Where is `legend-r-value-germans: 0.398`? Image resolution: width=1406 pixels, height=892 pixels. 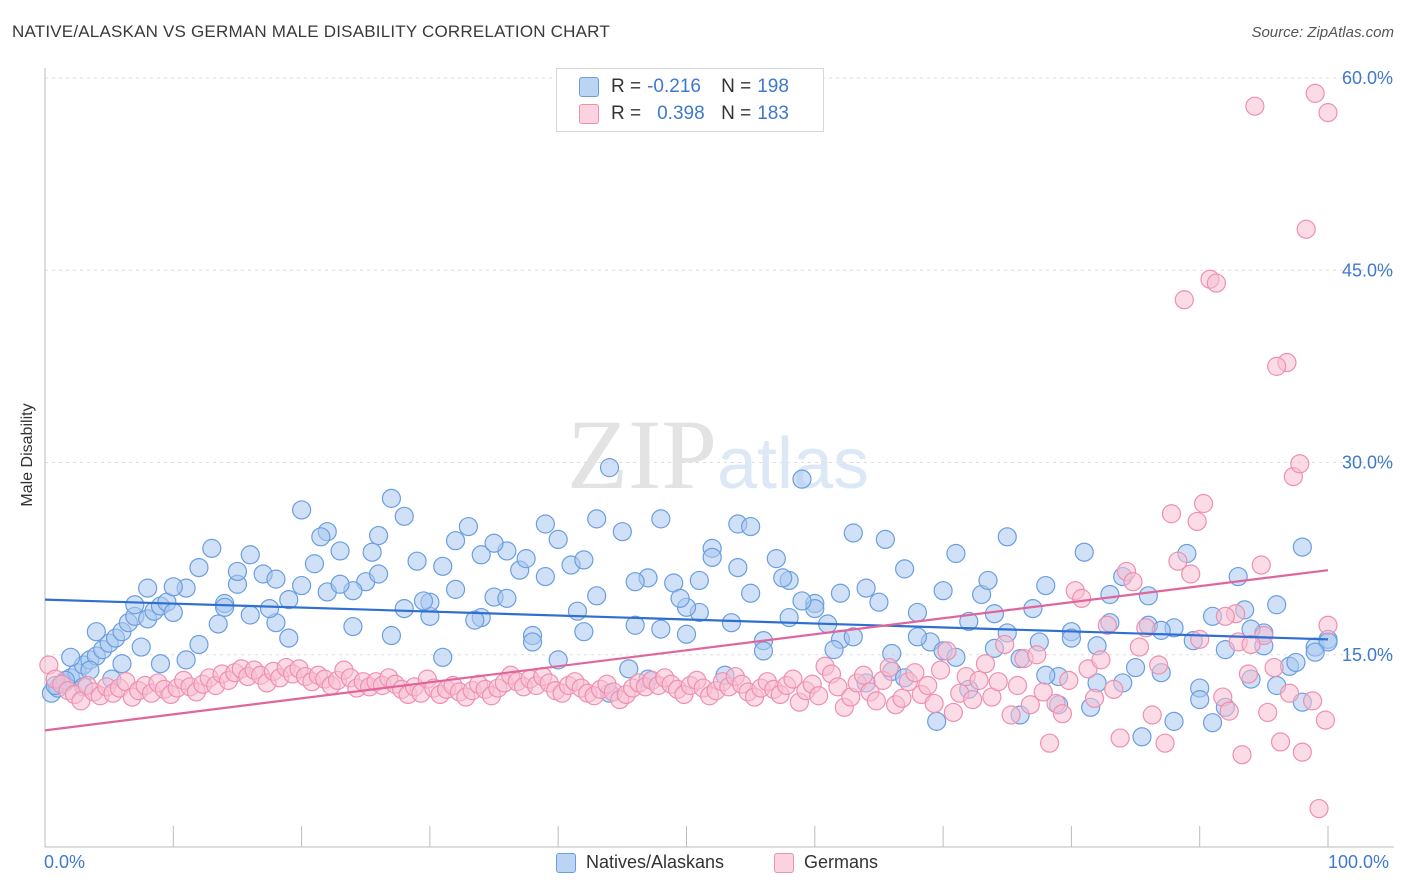
legend-r-value-germans: 0.398 is located at coordinates (681, 113).